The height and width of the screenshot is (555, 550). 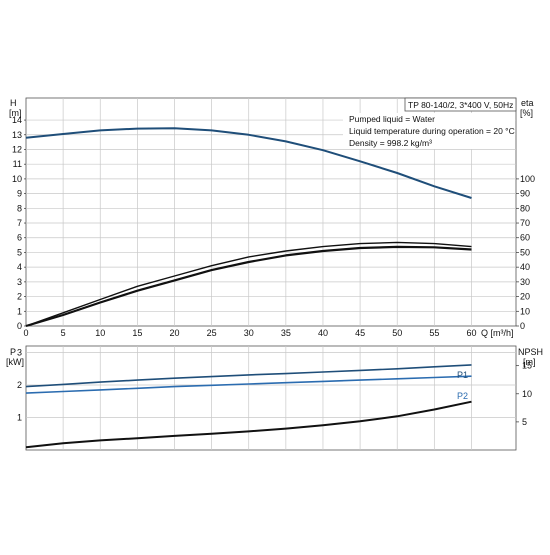 What do you see at coordinates (19, 267) in the screenshot?
I see `h-tick-label: 4` at bounding box center [19, 267].